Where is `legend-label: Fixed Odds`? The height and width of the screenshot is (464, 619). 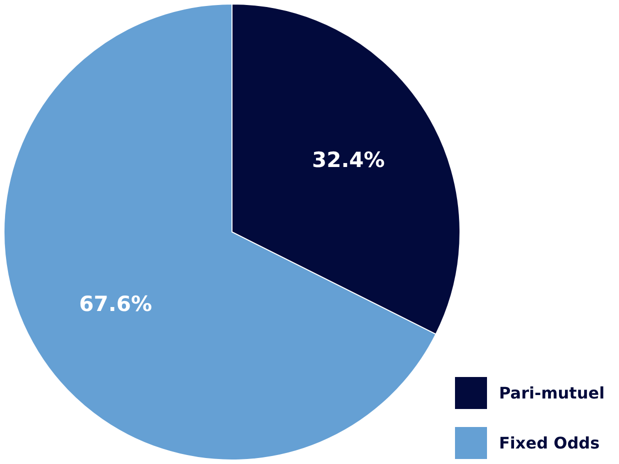 legend-label: Fixed Odds is located at coordinates (549, 443).